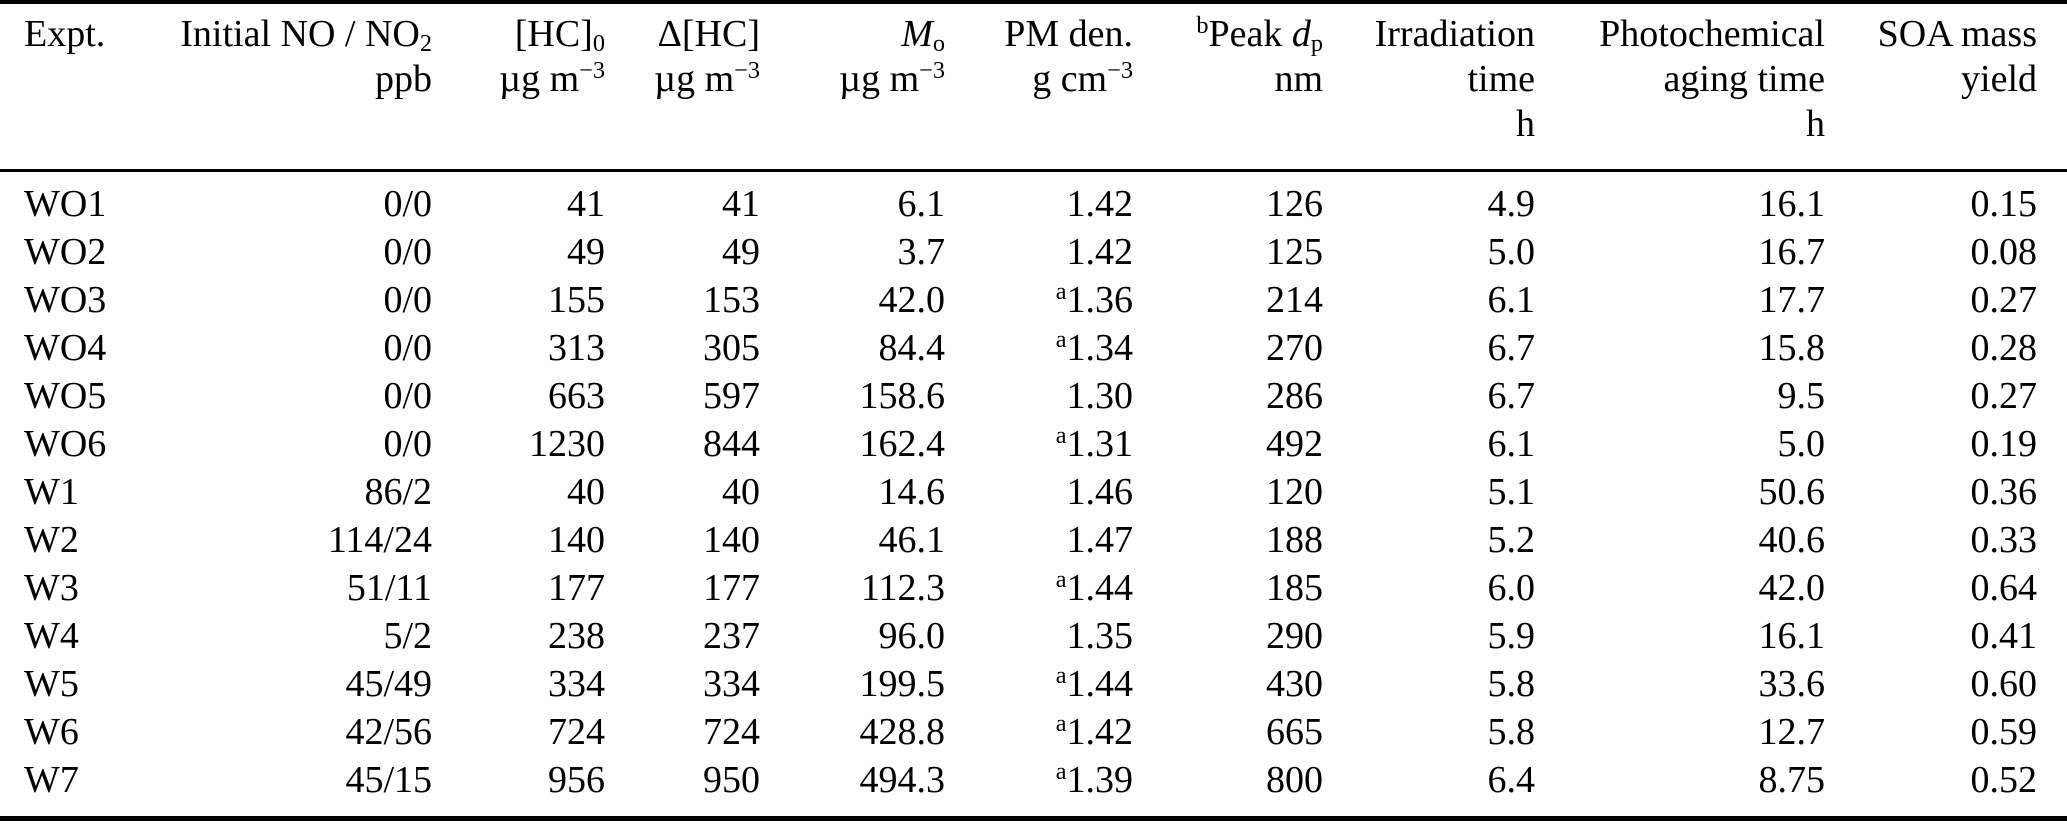  I want to click on cell-photochemical-aging-time: 42.0, so click(1792, 588).